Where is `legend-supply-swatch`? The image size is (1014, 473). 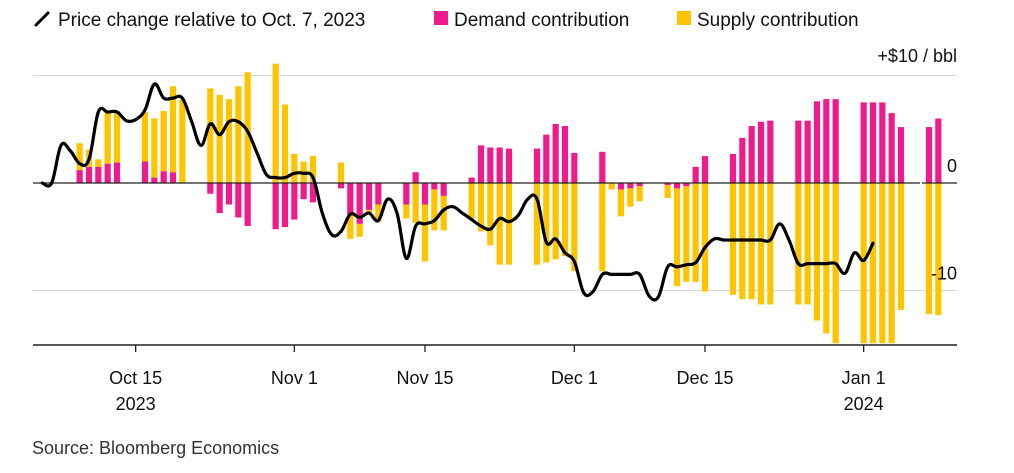 legend-supply-swatch is located at coordinates (684, 18).